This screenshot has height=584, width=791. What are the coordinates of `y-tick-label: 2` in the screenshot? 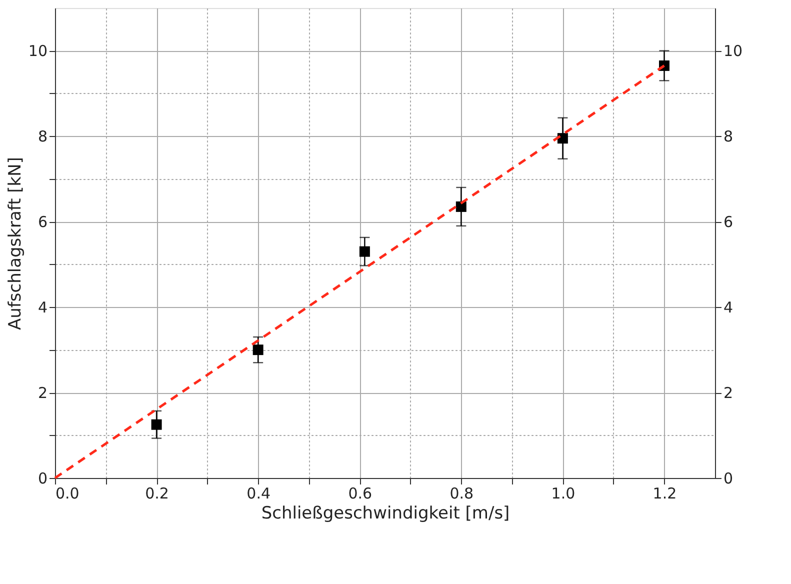 It's located at (43, 393).